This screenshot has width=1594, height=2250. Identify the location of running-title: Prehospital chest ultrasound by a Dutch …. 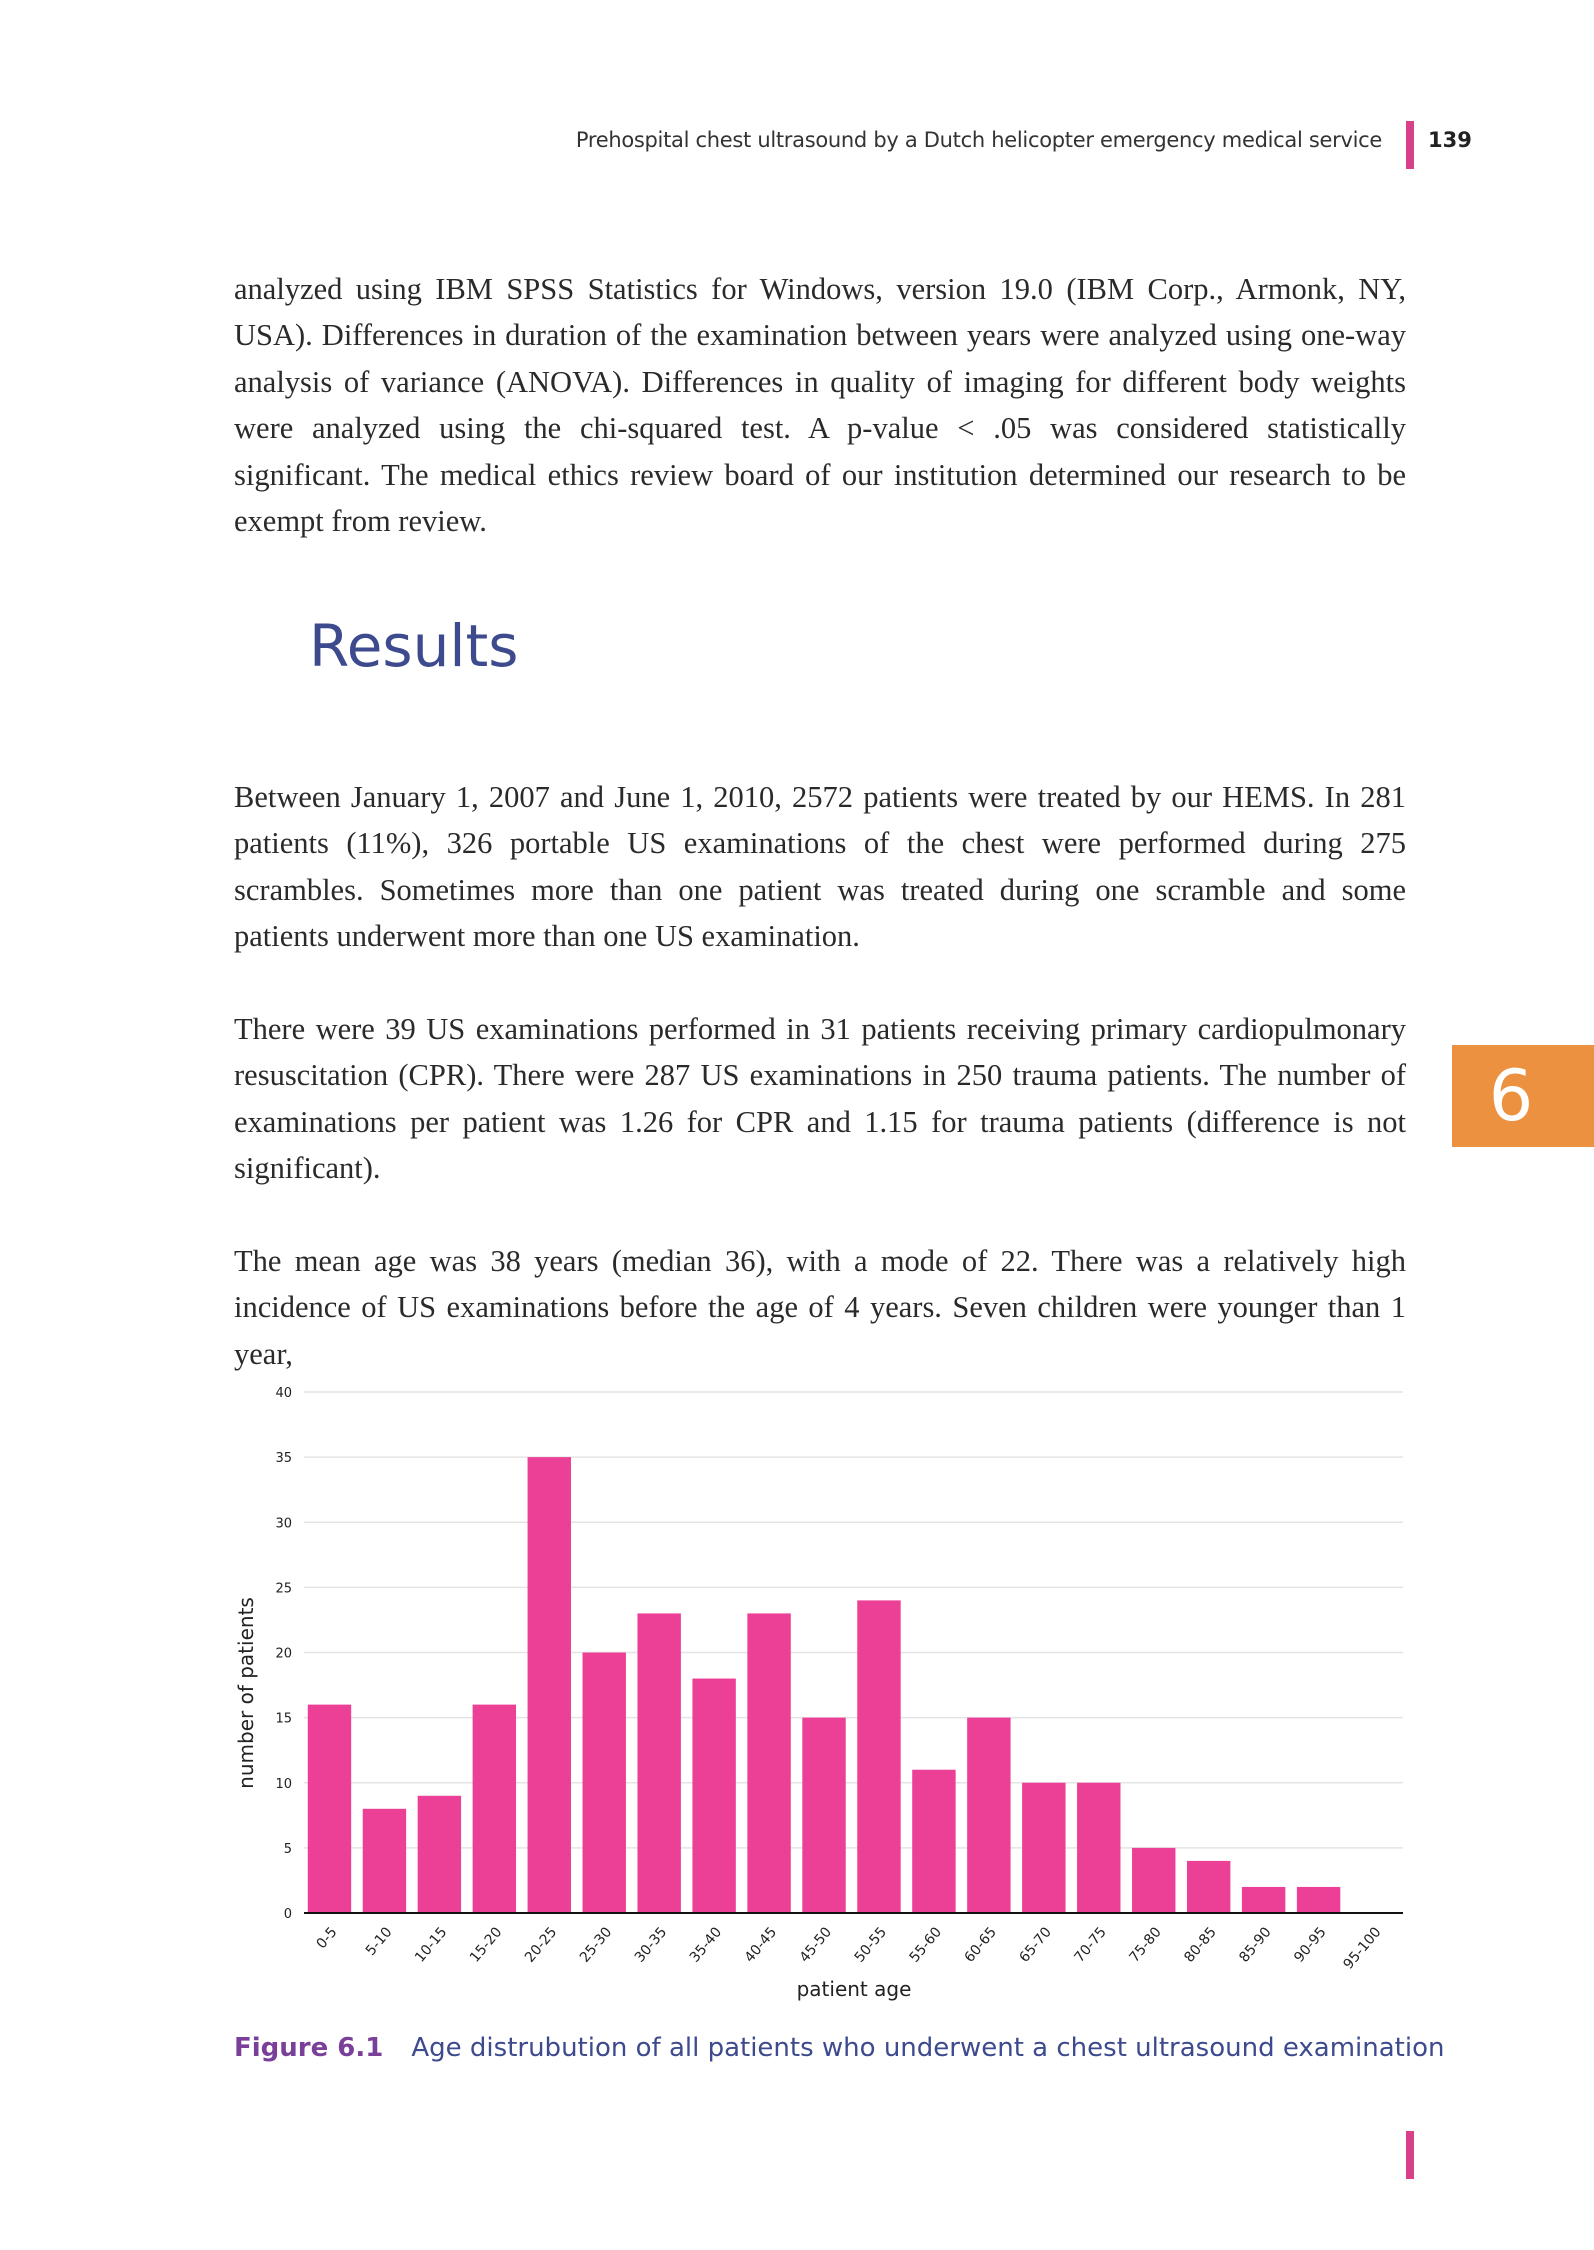
(978, 140).